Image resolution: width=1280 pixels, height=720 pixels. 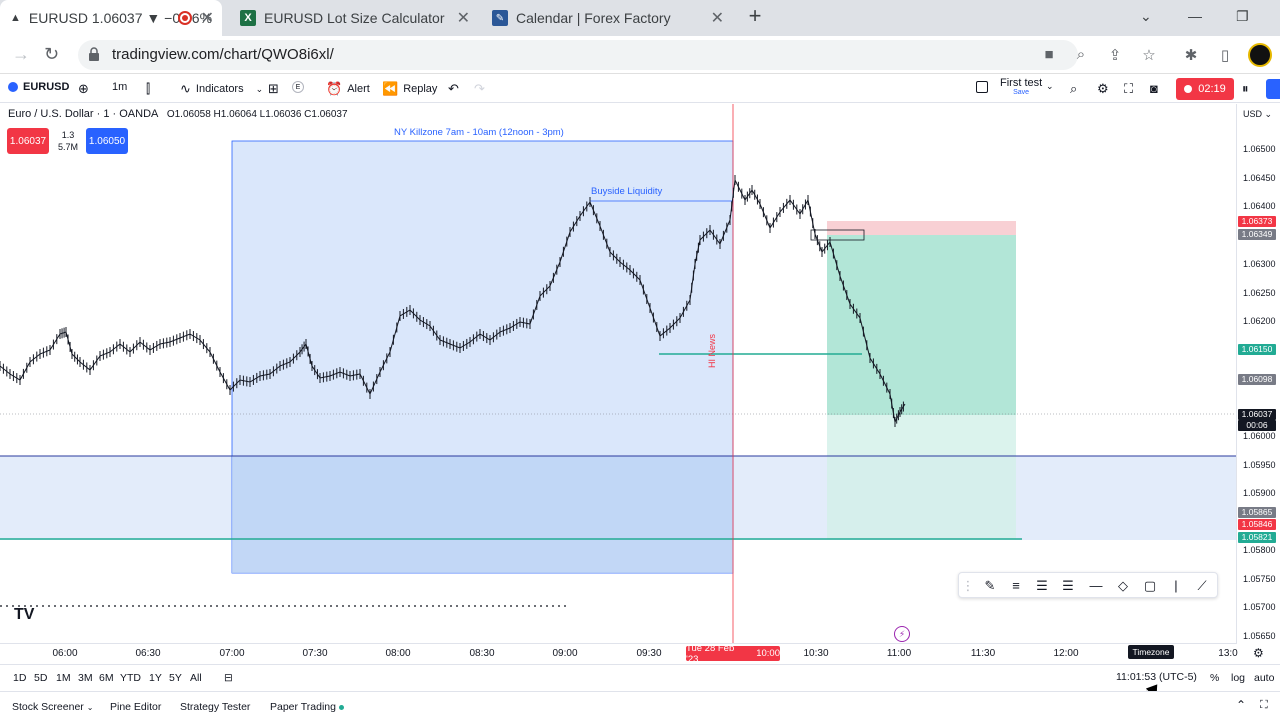 I want to click on omnibox: tradingview.com/chart/QWO8i6xl/, so click(x=578, y=55).